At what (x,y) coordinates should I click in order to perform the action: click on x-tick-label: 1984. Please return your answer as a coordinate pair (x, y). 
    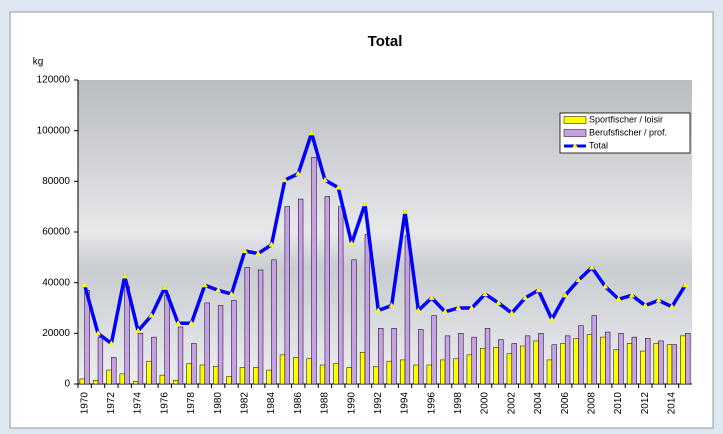
    Looking at the image, I should click on (271, 403).